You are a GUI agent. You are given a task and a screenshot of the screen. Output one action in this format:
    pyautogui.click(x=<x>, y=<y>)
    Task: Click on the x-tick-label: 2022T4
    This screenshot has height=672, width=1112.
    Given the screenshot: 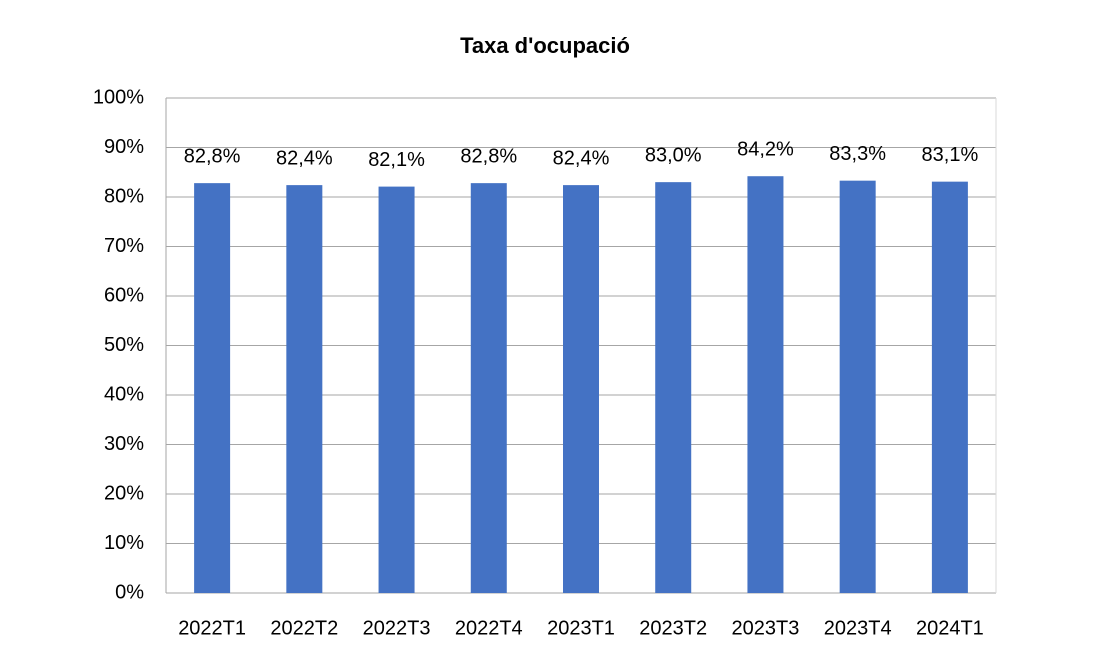 What is the action you would take?
    pyautogui.click(x=489, y=628)
    